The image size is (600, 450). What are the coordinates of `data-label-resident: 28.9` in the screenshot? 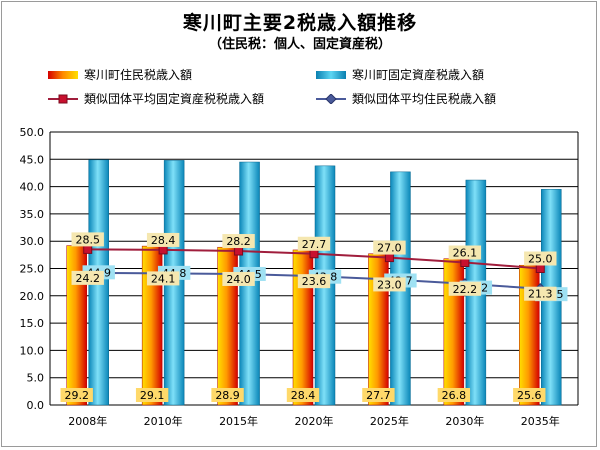 It's located at (227, 395).